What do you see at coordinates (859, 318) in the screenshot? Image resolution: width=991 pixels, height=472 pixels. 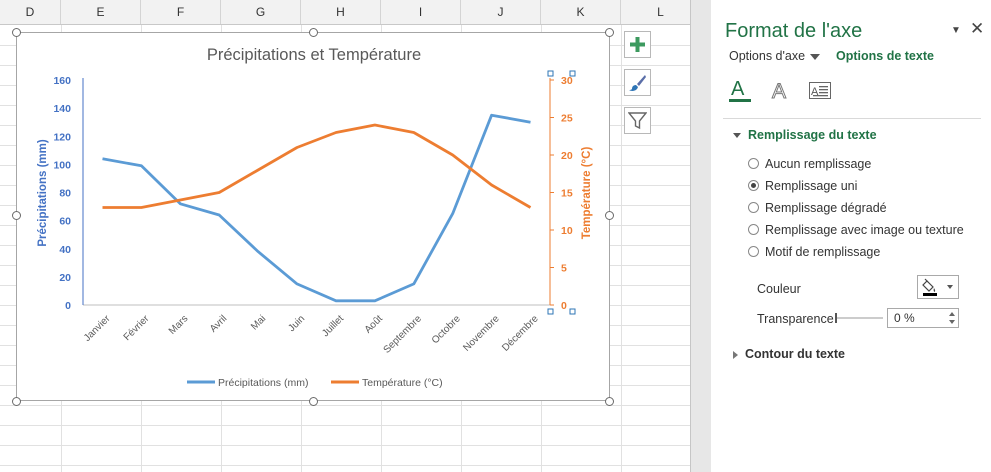 I see `transparency-slider` at bounding box center [859, 318].